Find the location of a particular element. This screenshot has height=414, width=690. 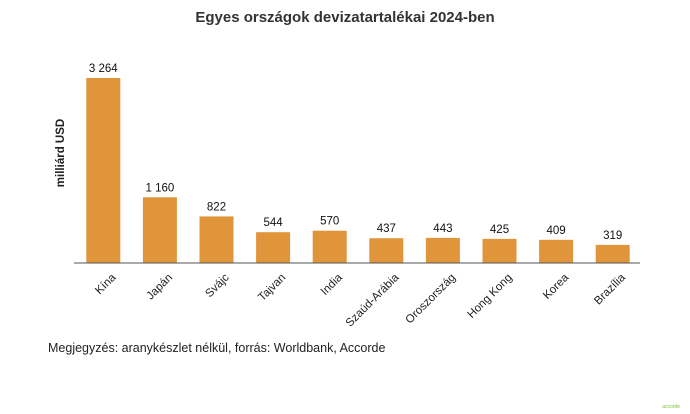

data-label-7: 443 is located at coordinates (442, 229).